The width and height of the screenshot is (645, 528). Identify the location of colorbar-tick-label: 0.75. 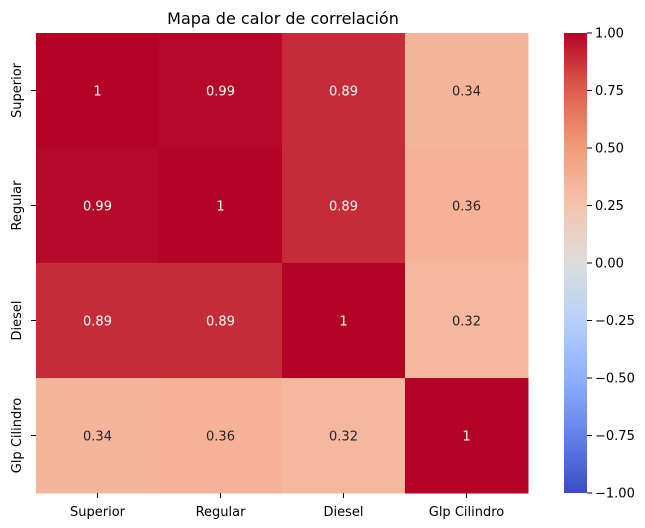
(609, 91).